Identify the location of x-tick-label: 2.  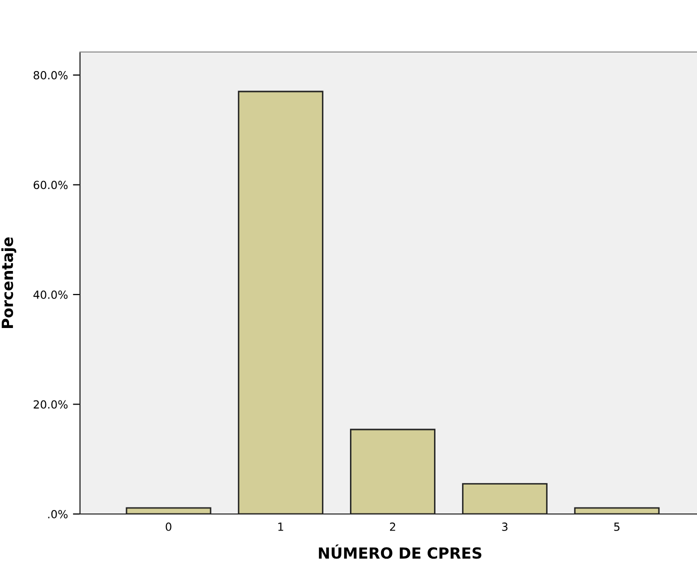
(393, 526).